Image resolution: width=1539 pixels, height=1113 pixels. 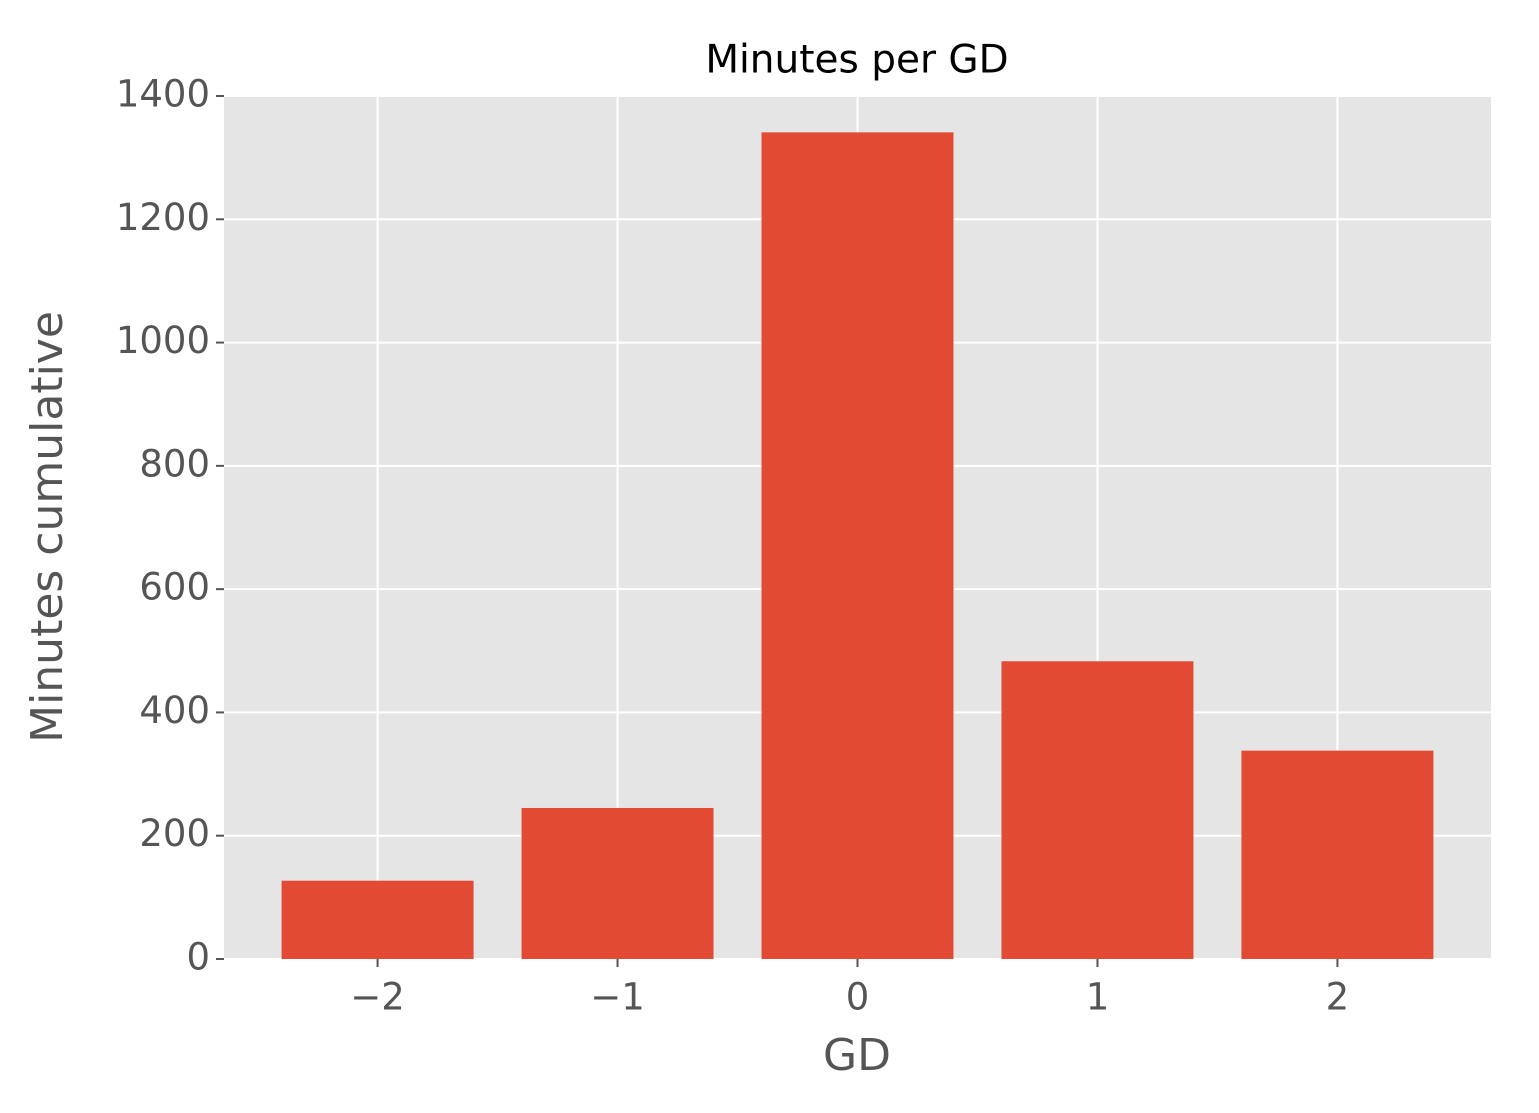 What do you see at coordinates (857, 1055) in the screenshot?
I see `x-axis-label: GD` at bounding box center [857, 1055].